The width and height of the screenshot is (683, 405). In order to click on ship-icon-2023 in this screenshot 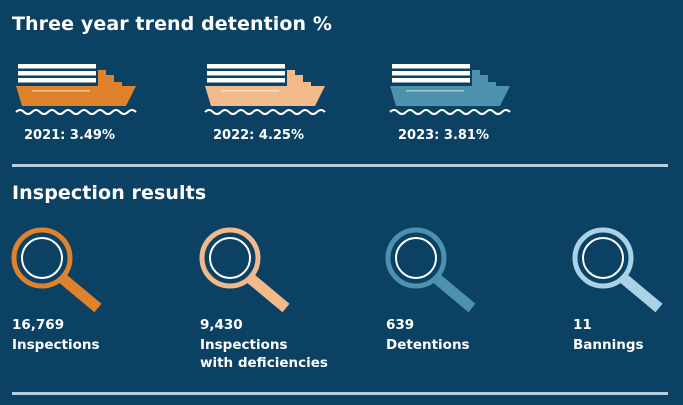, I will do `click(450, 89)`.